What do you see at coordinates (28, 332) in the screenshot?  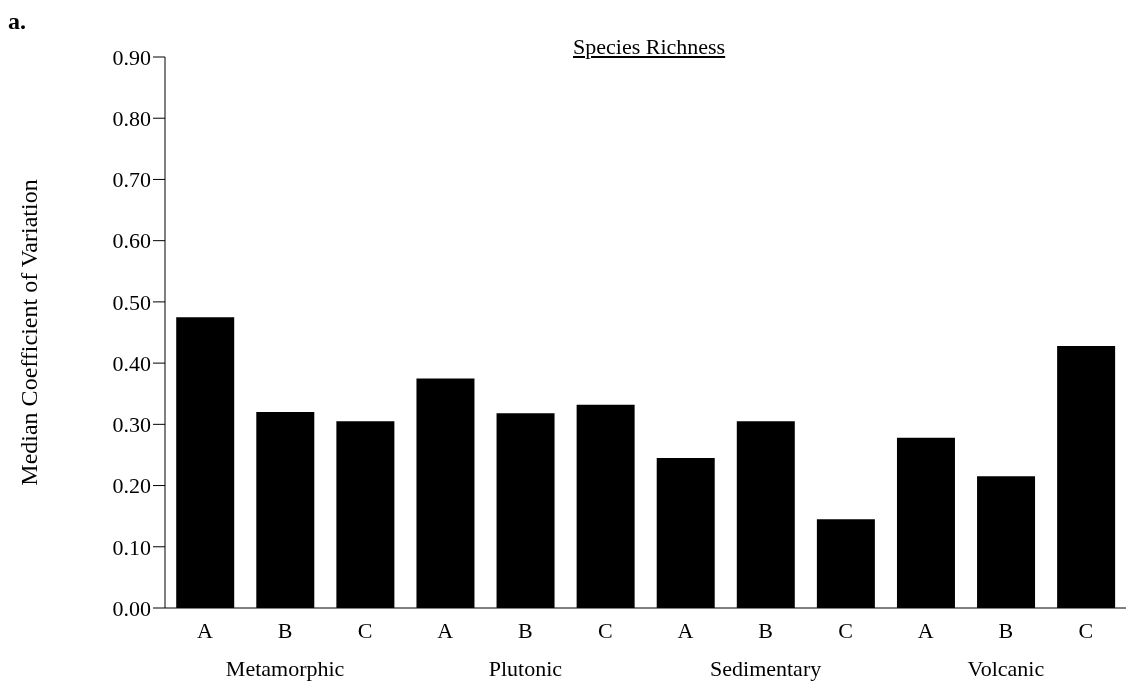 I see `y-axis-title: Median Coefficient of Variation` at bounding box center [28, 332].